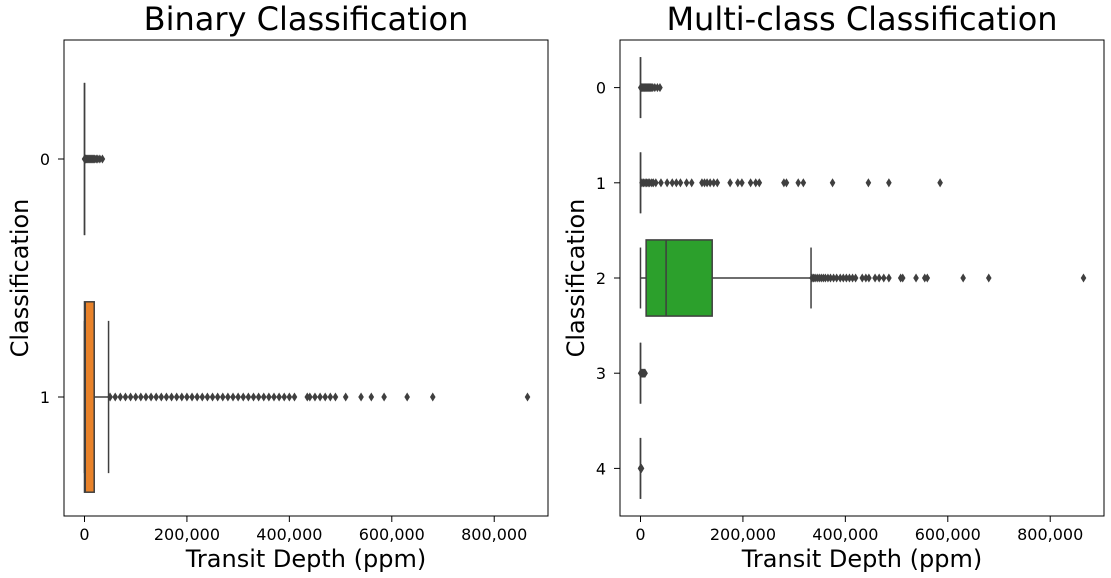  What do you see at coordinates (45, 159) in the screenshot?
I see `binary-y-tick-label: 0` at bounding box center [45, 159].